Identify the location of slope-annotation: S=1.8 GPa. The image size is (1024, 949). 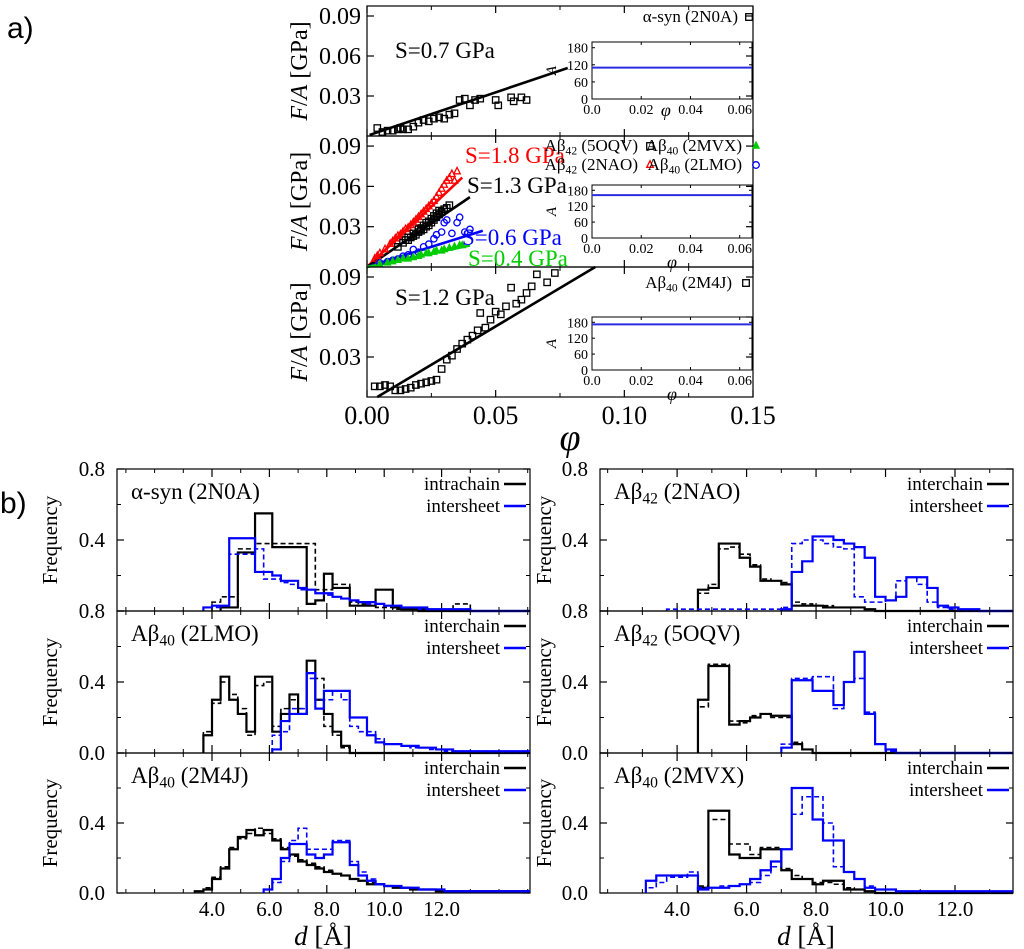
(515, 155).